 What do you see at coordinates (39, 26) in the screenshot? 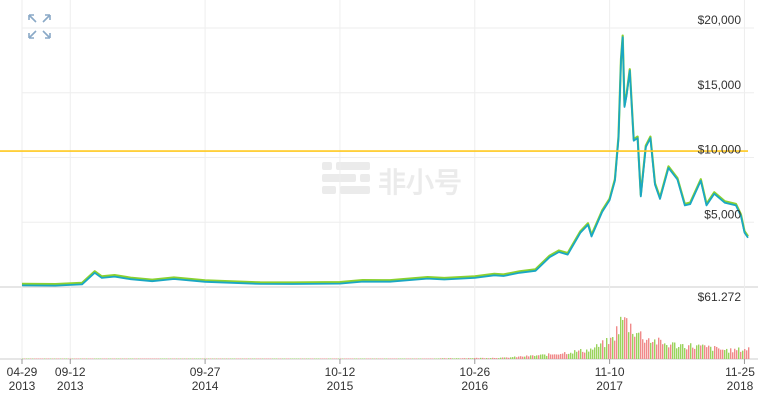
I see `expand-icon` at bounding box center [39, 26].